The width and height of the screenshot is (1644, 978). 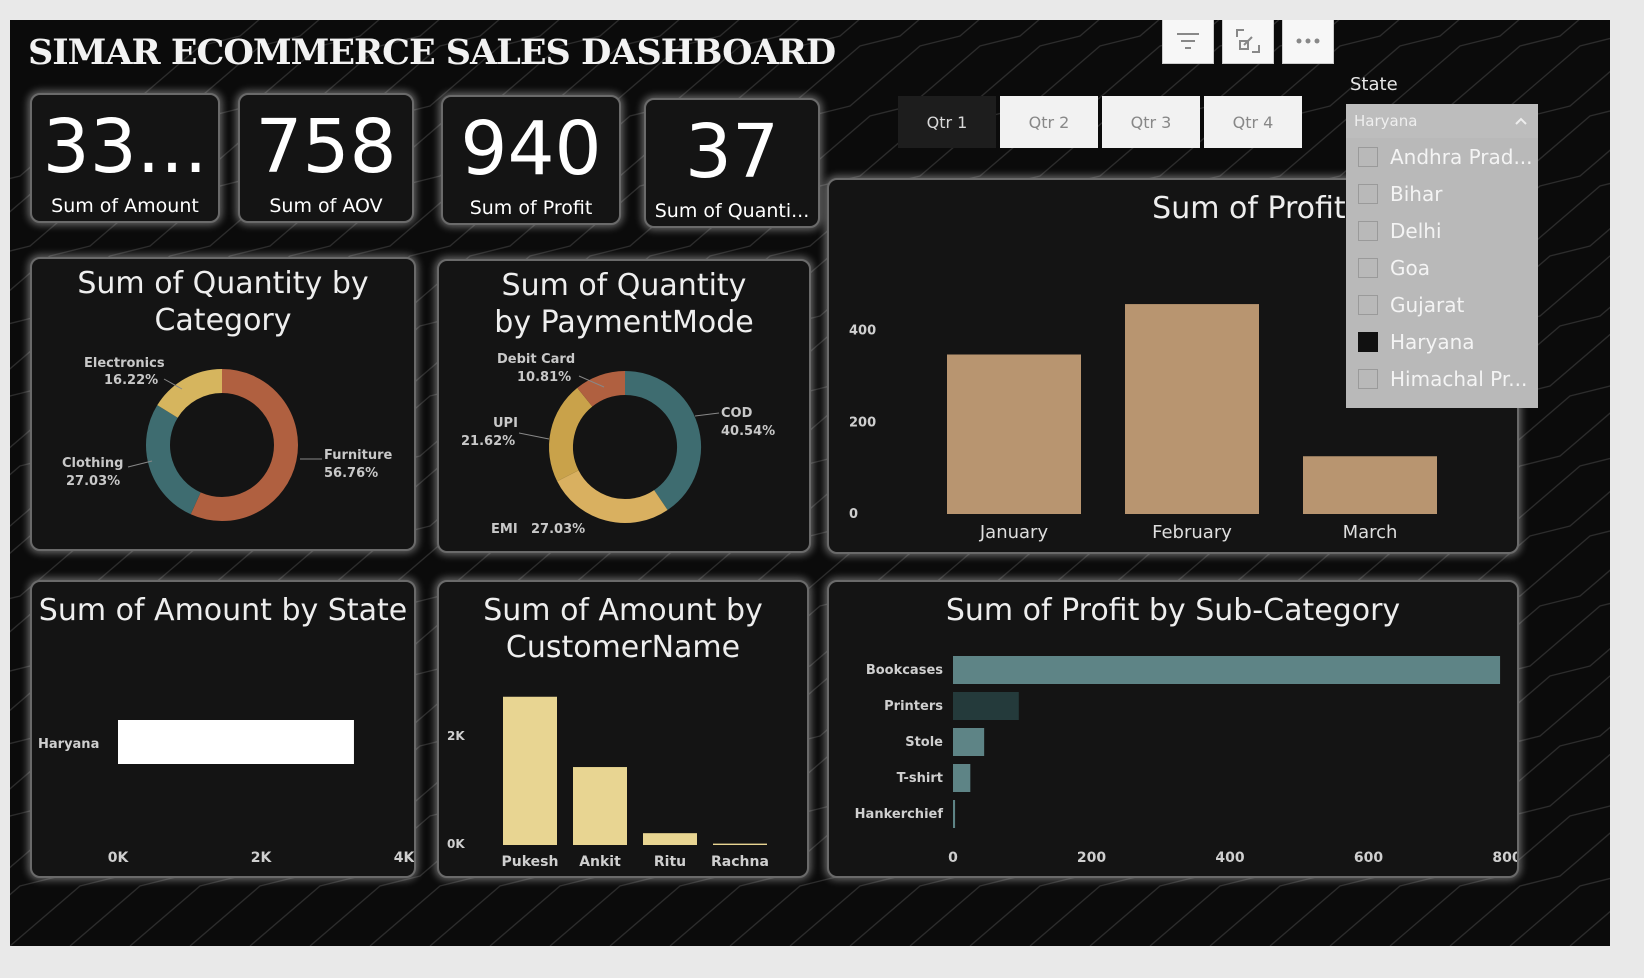 What do you see at coordinates (740, 844) in the screenshot?
I see `bar-rachna` at bounding box center [740, 844].